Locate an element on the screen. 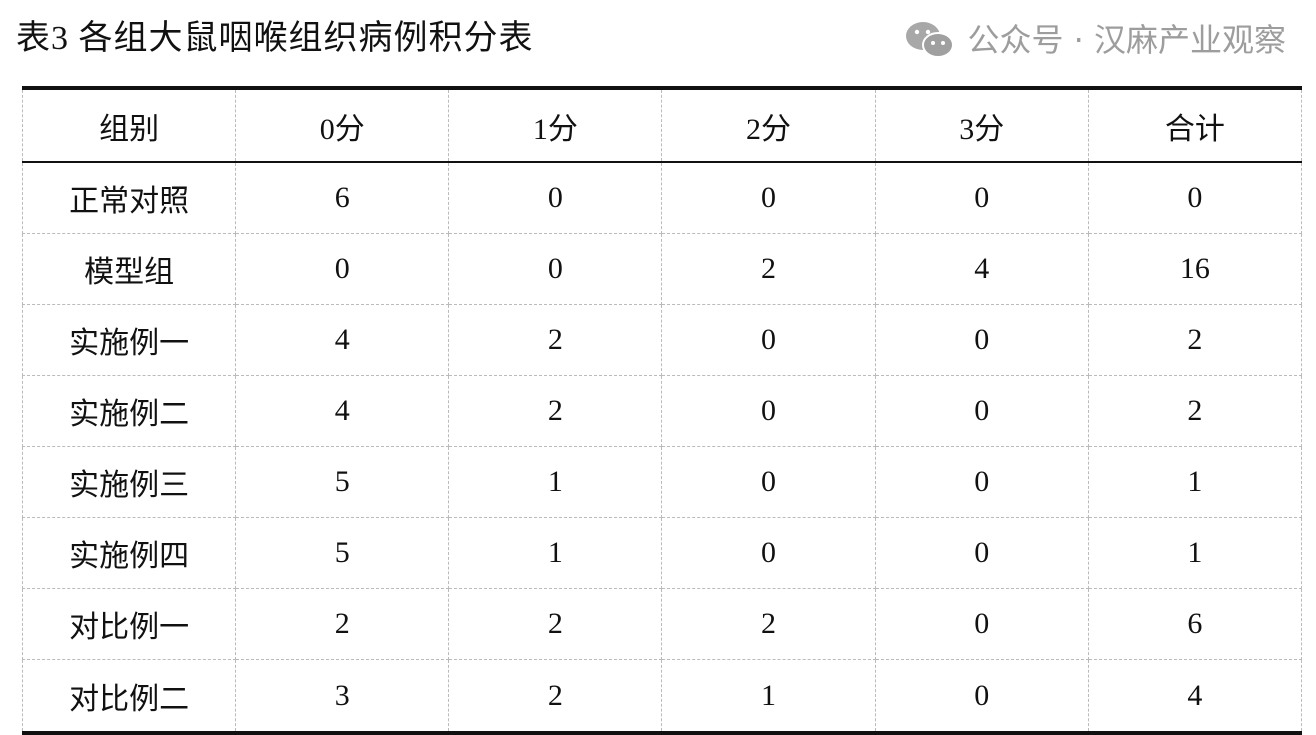  table-row: 对比例一 2 2 2 0 6 is located at coordinates (662, 624).